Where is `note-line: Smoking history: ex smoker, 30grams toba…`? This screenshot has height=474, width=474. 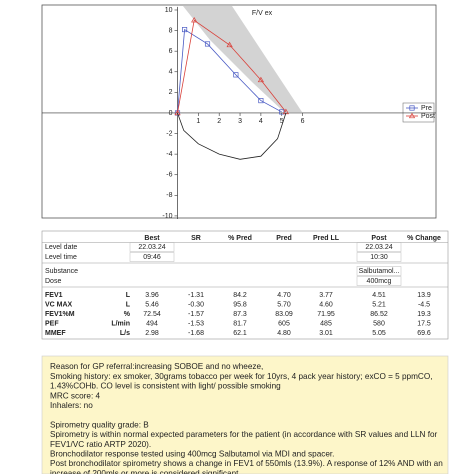 note-line: Smoking history: ex smoker, 30grams toba… is located at coordinates (241, 376).